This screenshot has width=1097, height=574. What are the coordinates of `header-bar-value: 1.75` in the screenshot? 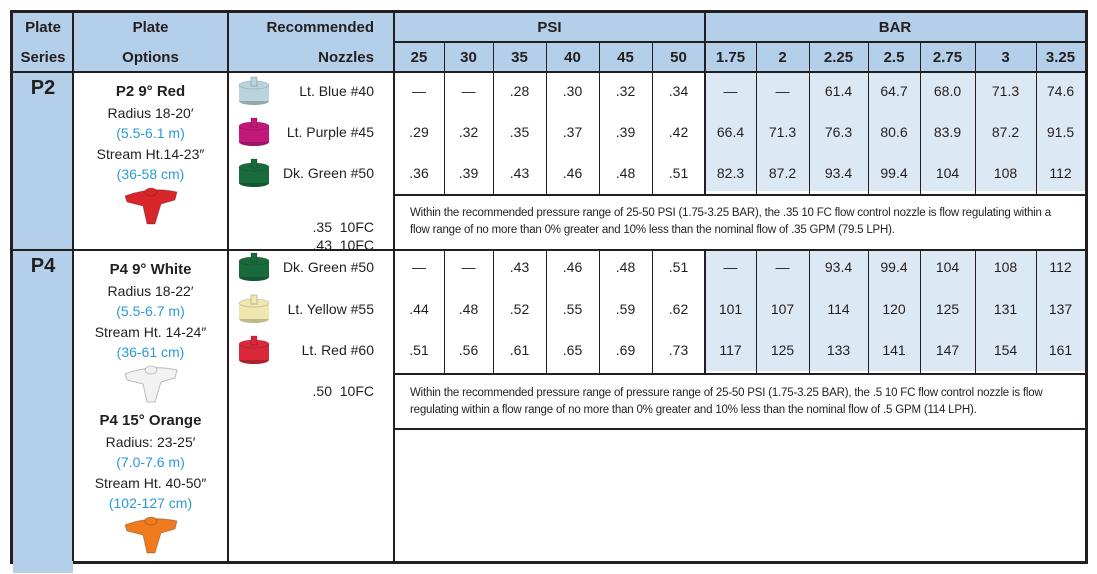 It's located at (730, 57).